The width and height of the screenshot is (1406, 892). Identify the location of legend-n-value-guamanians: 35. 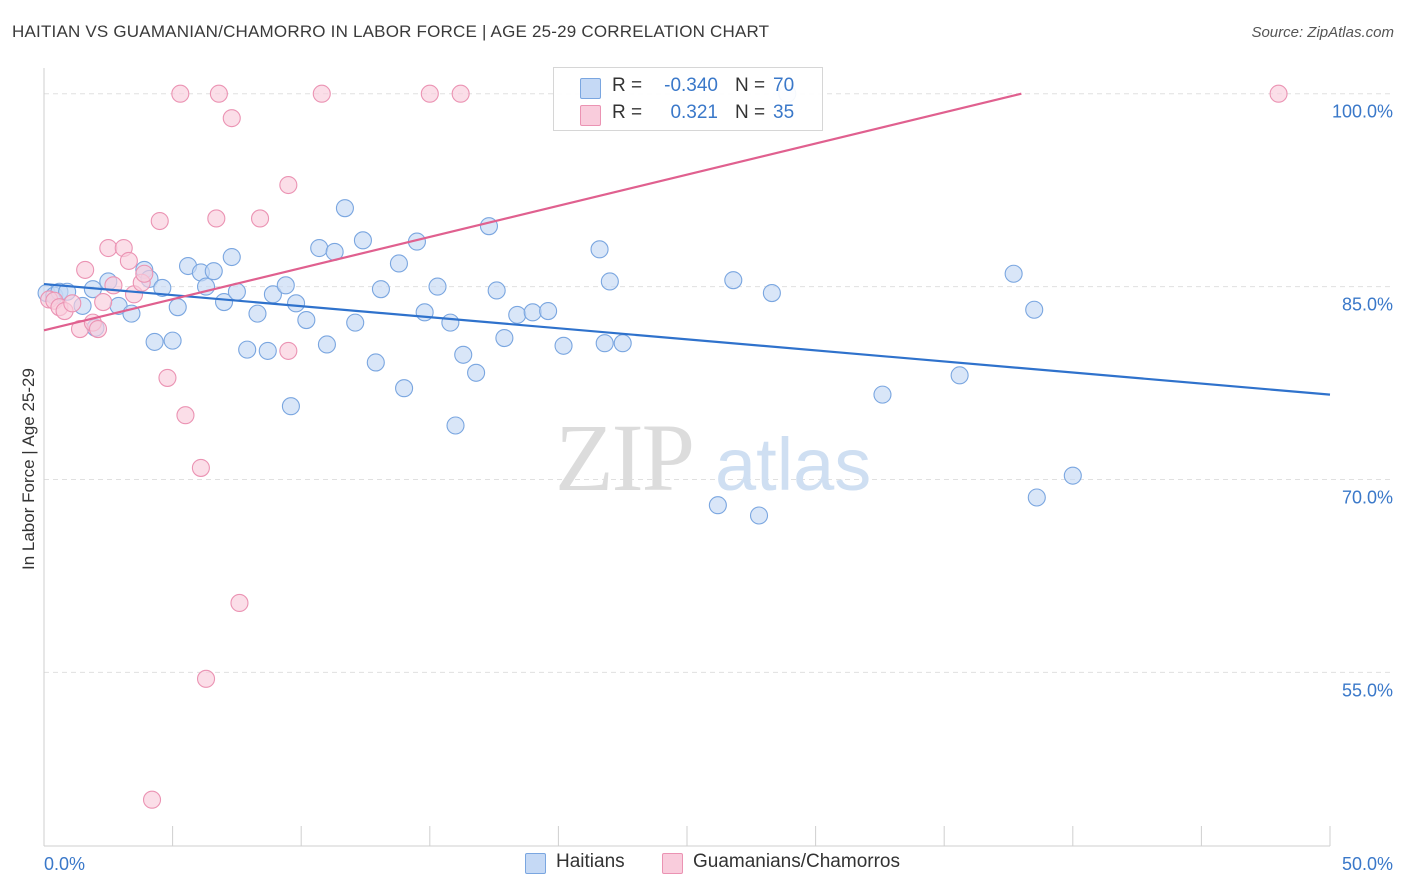
(784, 112).